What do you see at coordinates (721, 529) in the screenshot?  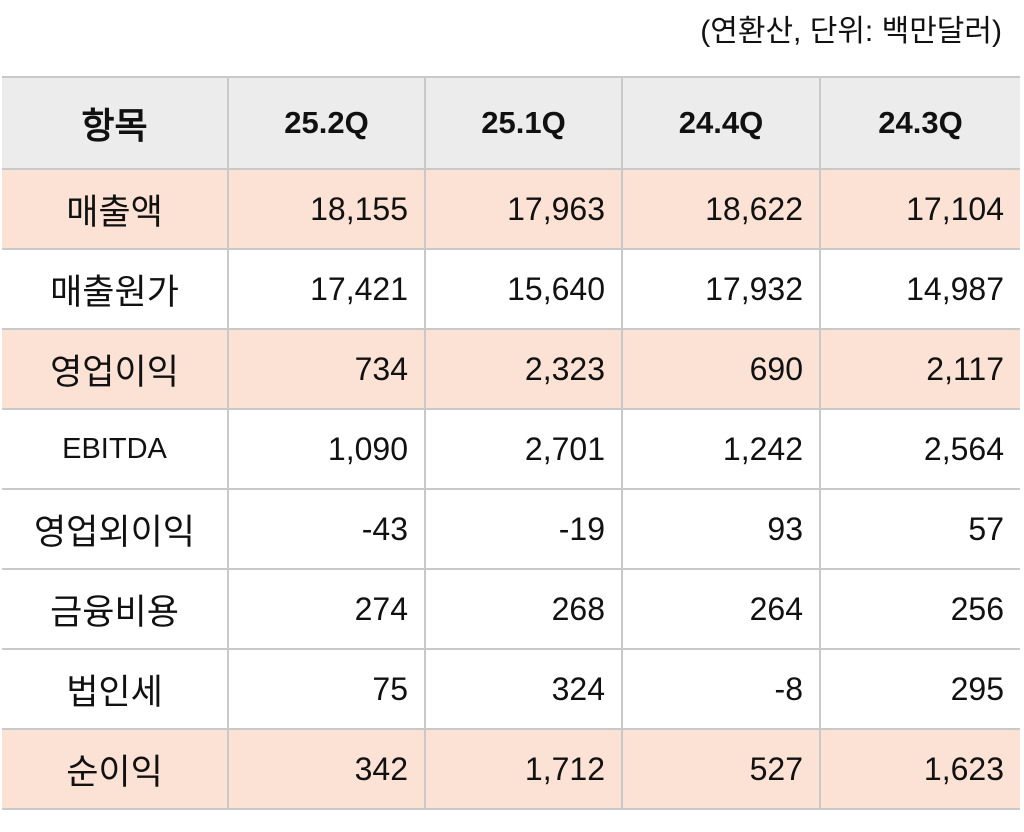 I see `value-cell: 93` at bounding box center [721, 529].